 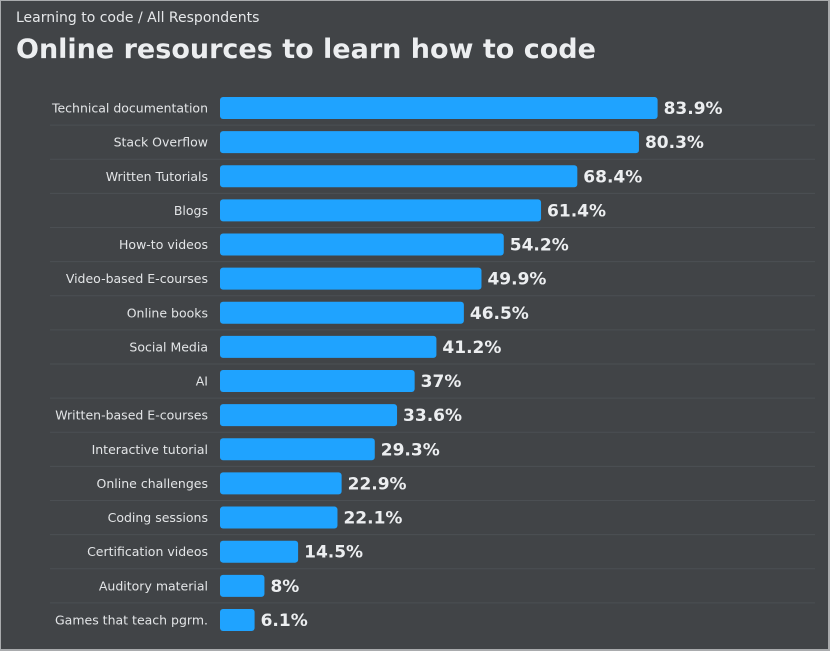 What do you see at coordinates (471, 348) in the screenshot?
I see `value-label: 41.2%` at bounding box center [471, 348].